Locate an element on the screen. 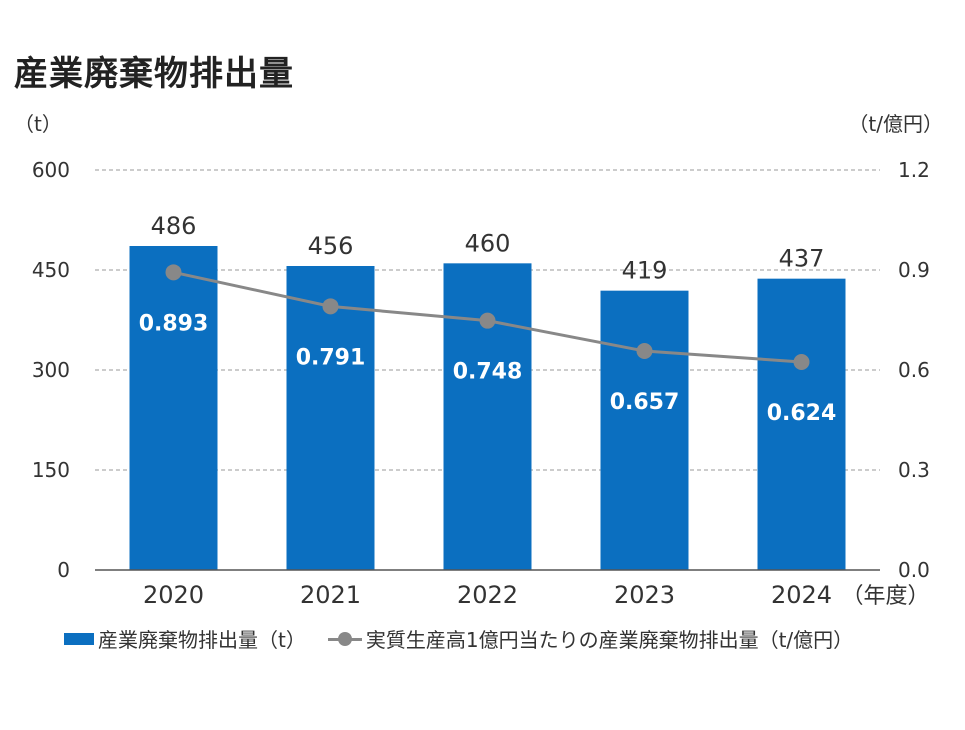  bar-value-label: 460 is located at coordinates (488, 243).